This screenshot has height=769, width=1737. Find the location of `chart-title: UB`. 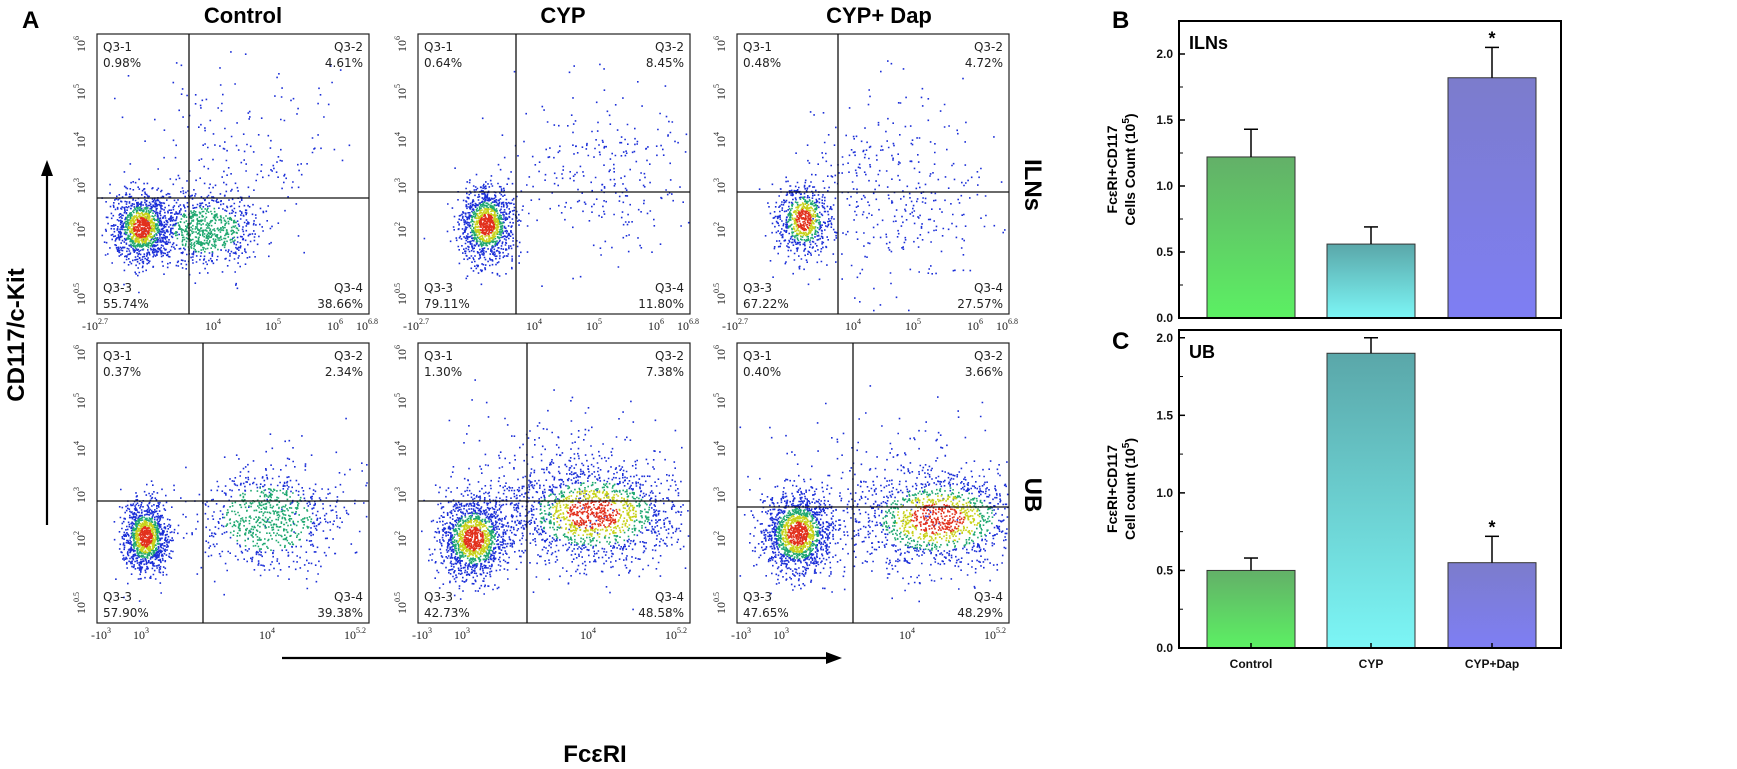

chart-title: UB is located at coordinates (1202, 352).